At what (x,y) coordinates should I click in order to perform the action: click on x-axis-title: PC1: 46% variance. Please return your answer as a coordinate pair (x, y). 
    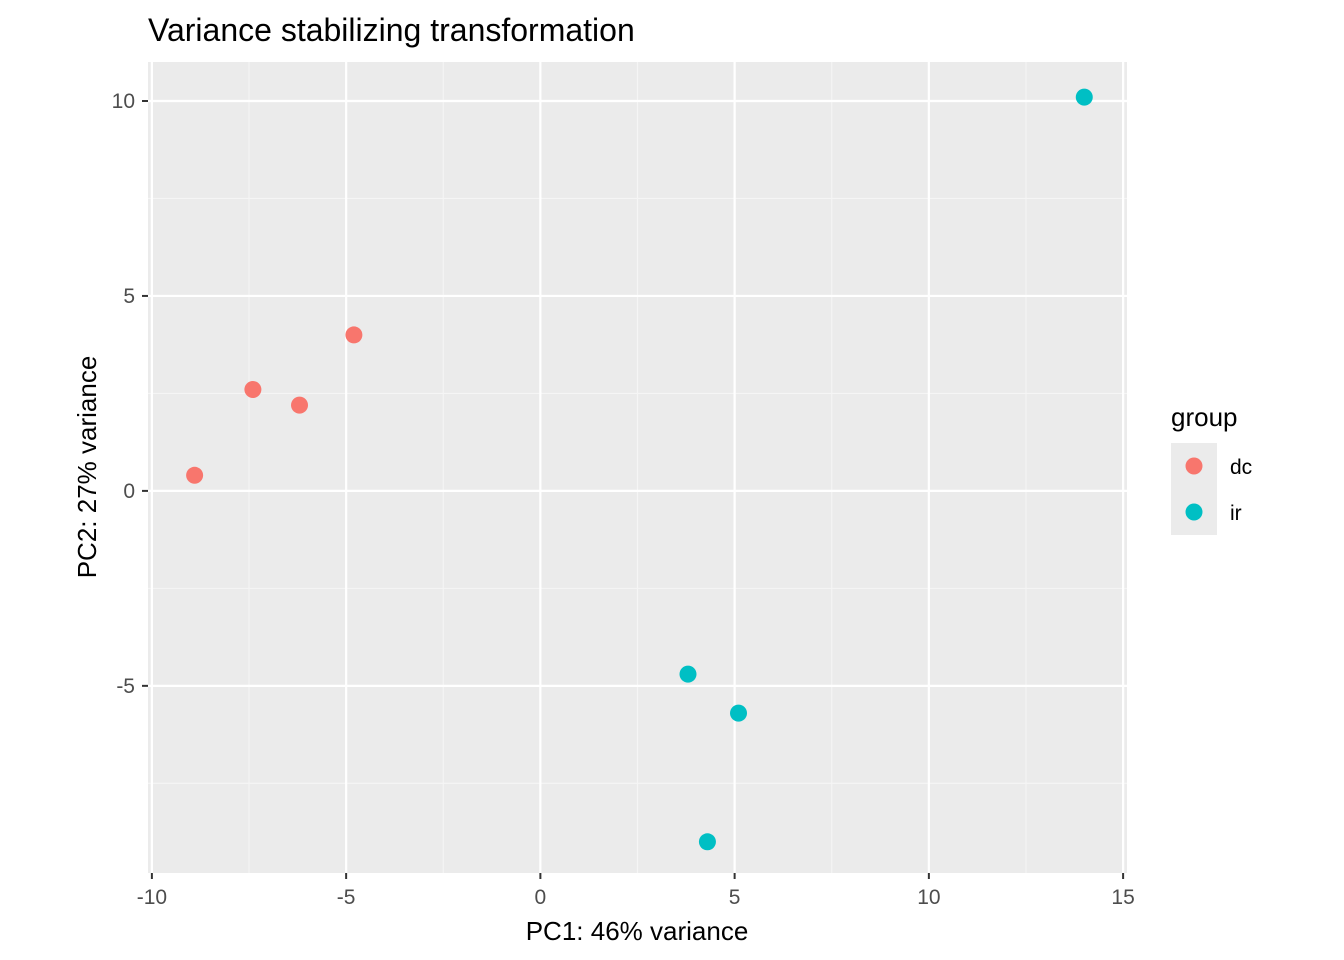
    Looking at the image, I should click on (637, 931).